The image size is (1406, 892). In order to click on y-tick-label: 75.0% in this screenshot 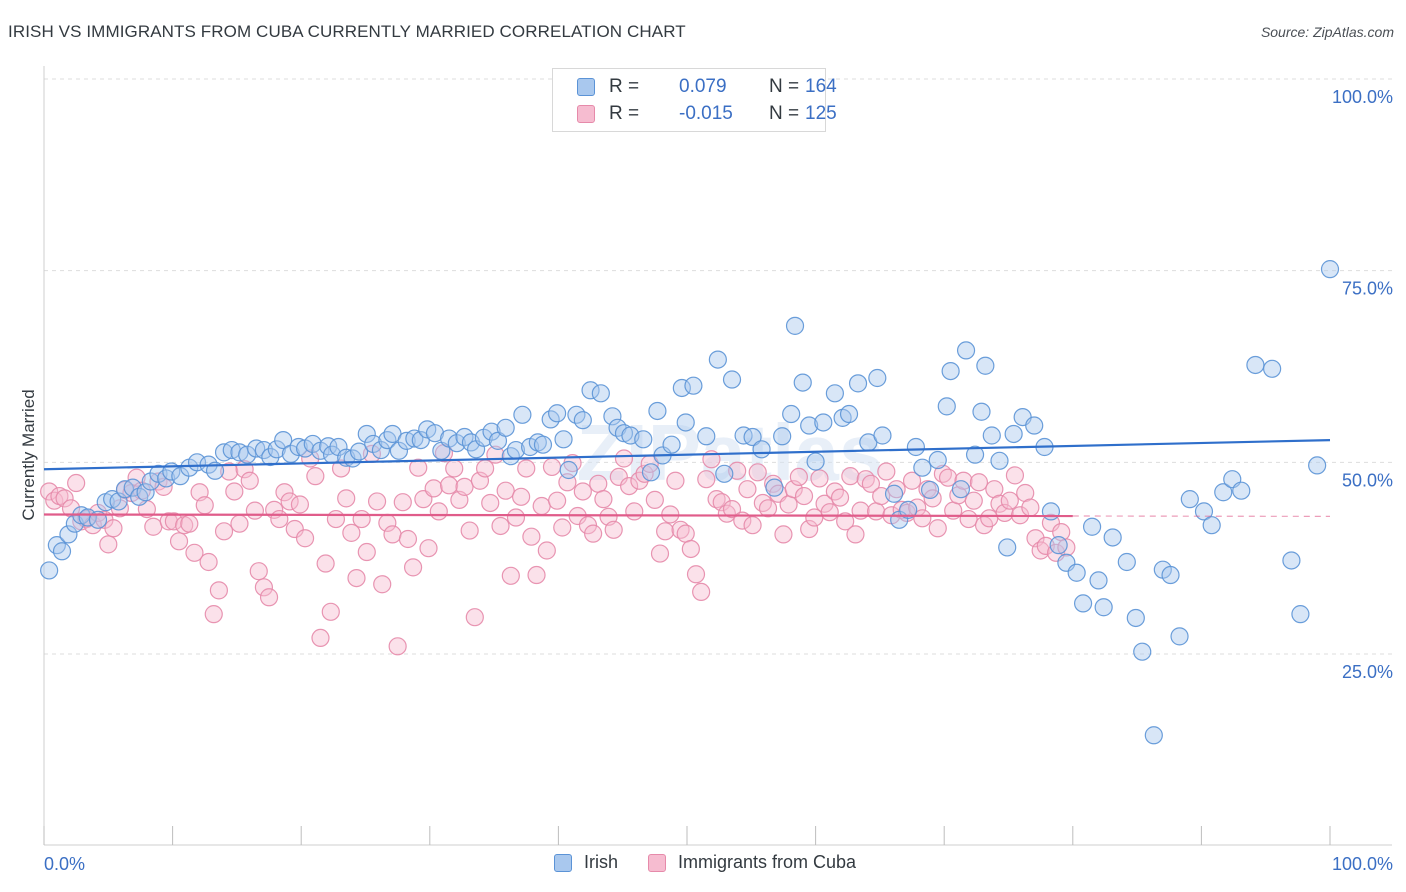, I will do `click(1367, 289)`.